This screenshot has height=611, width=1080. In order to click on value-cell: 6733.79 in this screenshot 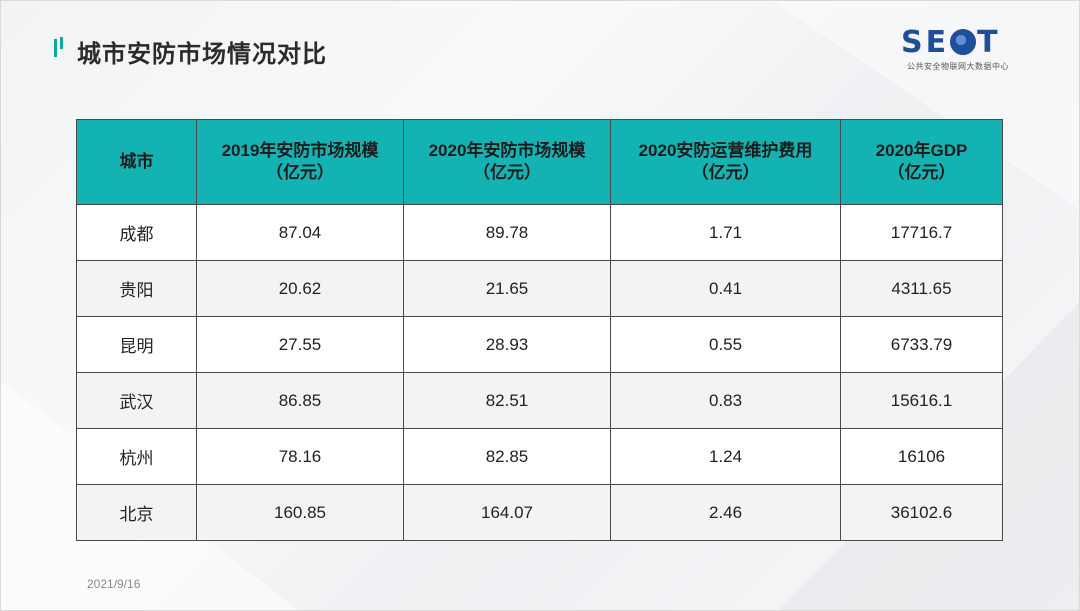, I will do `click(921, 344)`.